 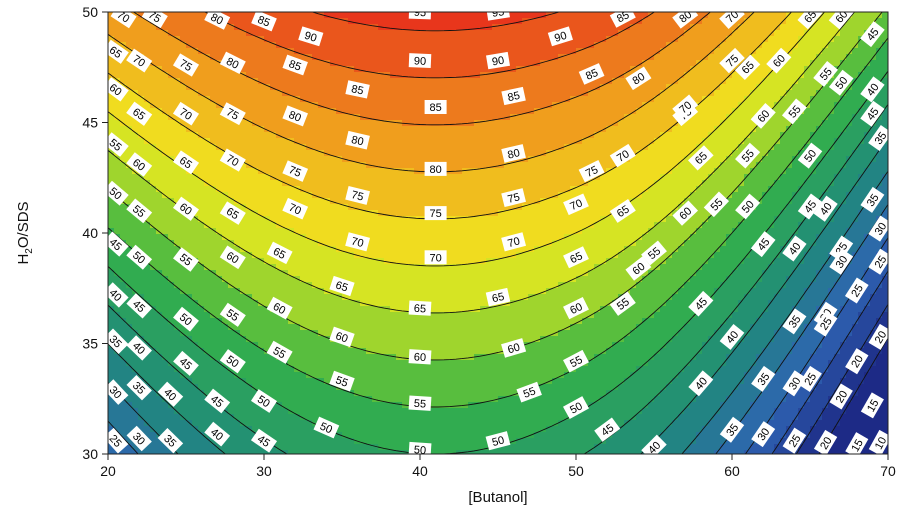 I want to click on contour-label-text: 90, so click(x=420, y=61).